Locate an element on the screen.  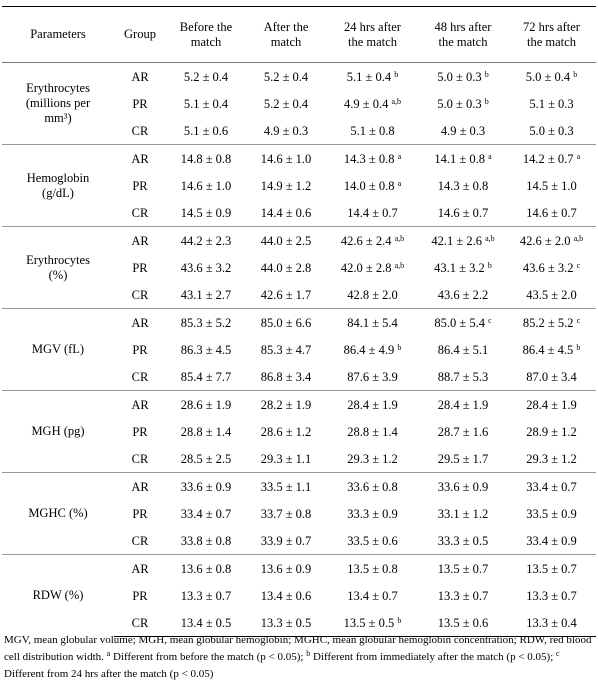
value-text: 86.3 ± 4.5 is located at coordinates (206, 349).